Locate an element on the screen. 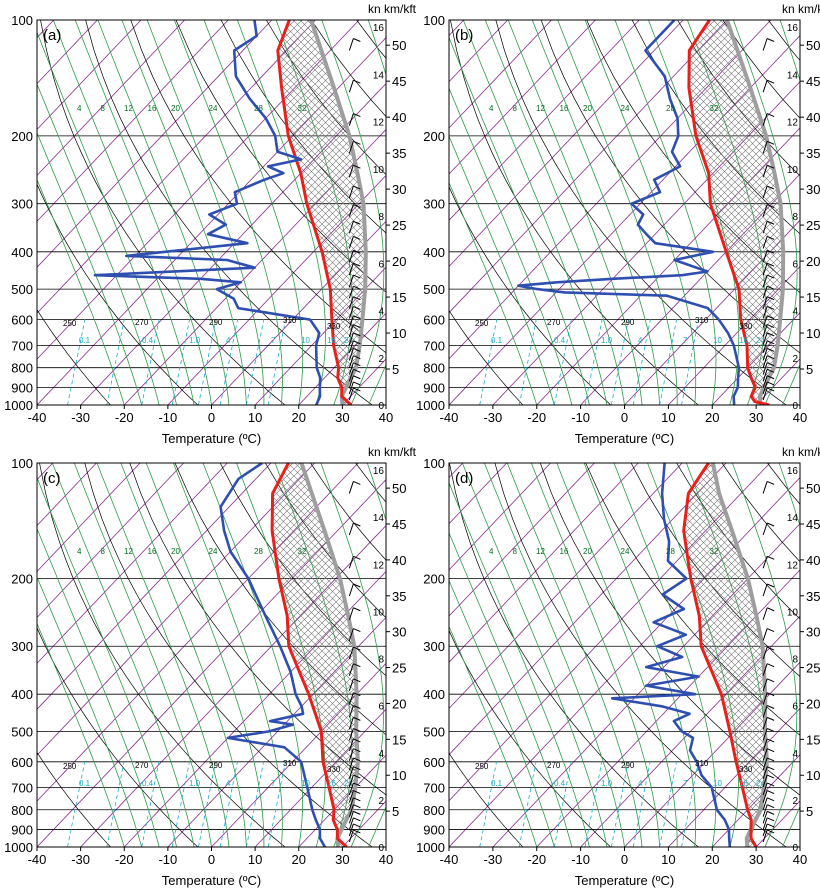 This screenshot has width=820, height=892. mixing-ratio-label: 0.4 is located at coordinates (560, 340).